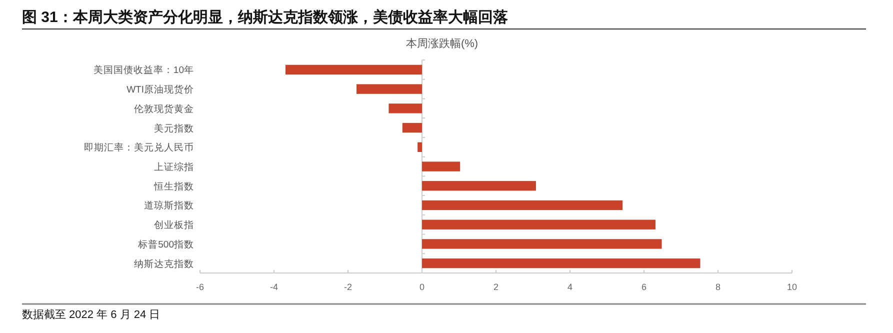  Describe the element at coordinates (160, 90) in the screenshot. I see `y-tick-label: WTI原油现货价` at that location.